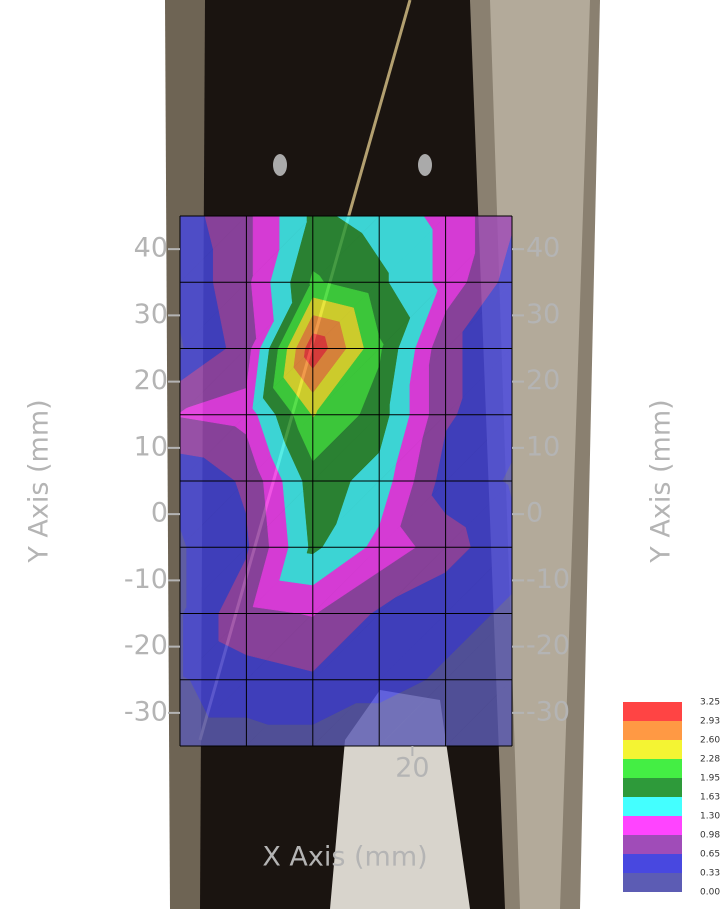 Image resolution: width=728 pixels, height=909 pixels. I want to click on y2-tick-label: 0, so click(534, 513).